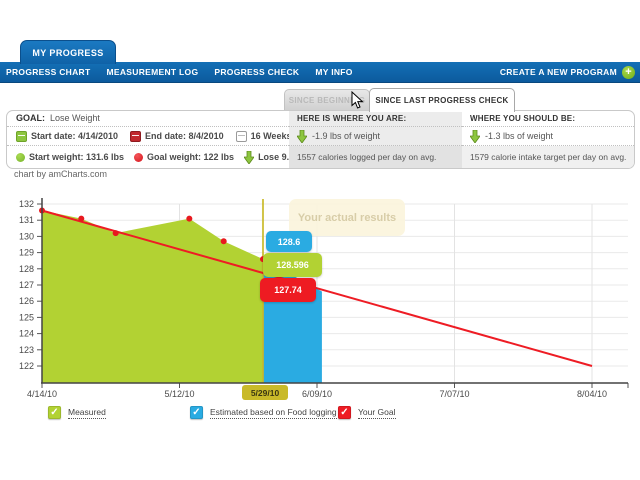 Image resolution: width=640 pixels, height=480 pixels. I want to click on nav-item-progress-check: PROGRESS CHECK, so click(257, 72).